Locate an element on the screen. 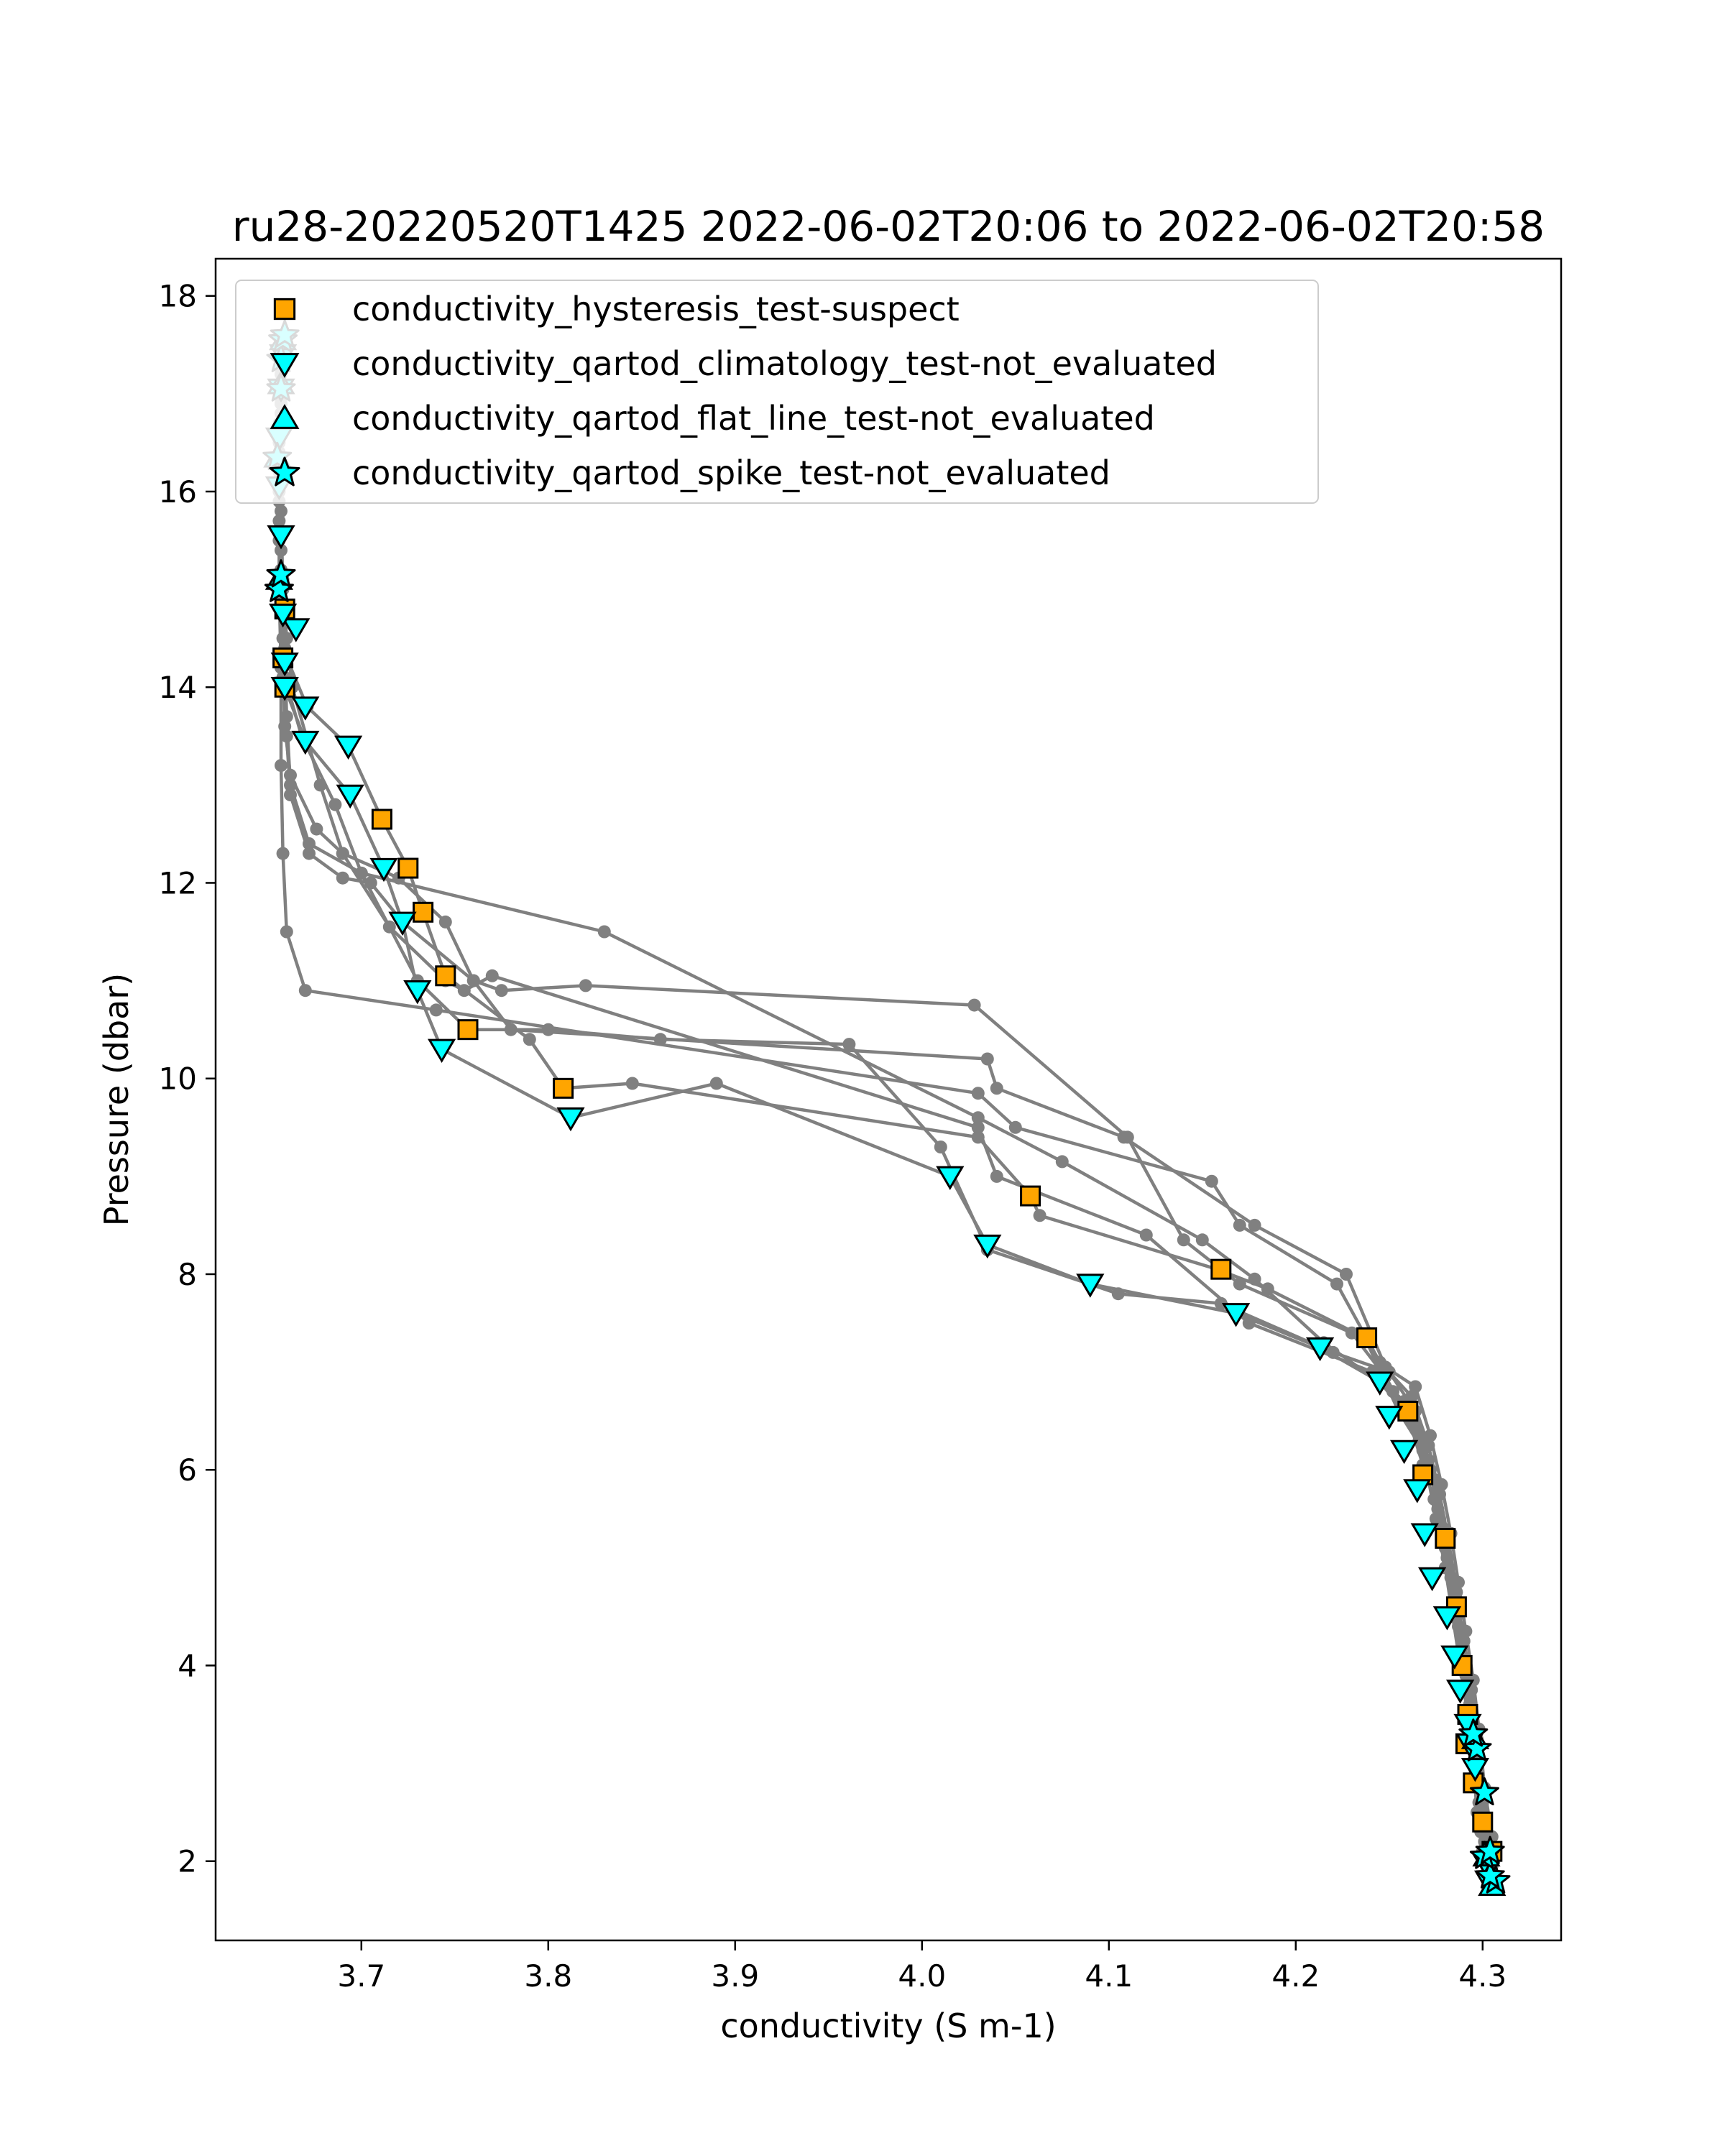 Image resolution: width=1725 pixels, height=2156 pixels. y-axis-ticks: 2 4 6 8 10 12 14 16 18 is located at coordinates (187, 1079).